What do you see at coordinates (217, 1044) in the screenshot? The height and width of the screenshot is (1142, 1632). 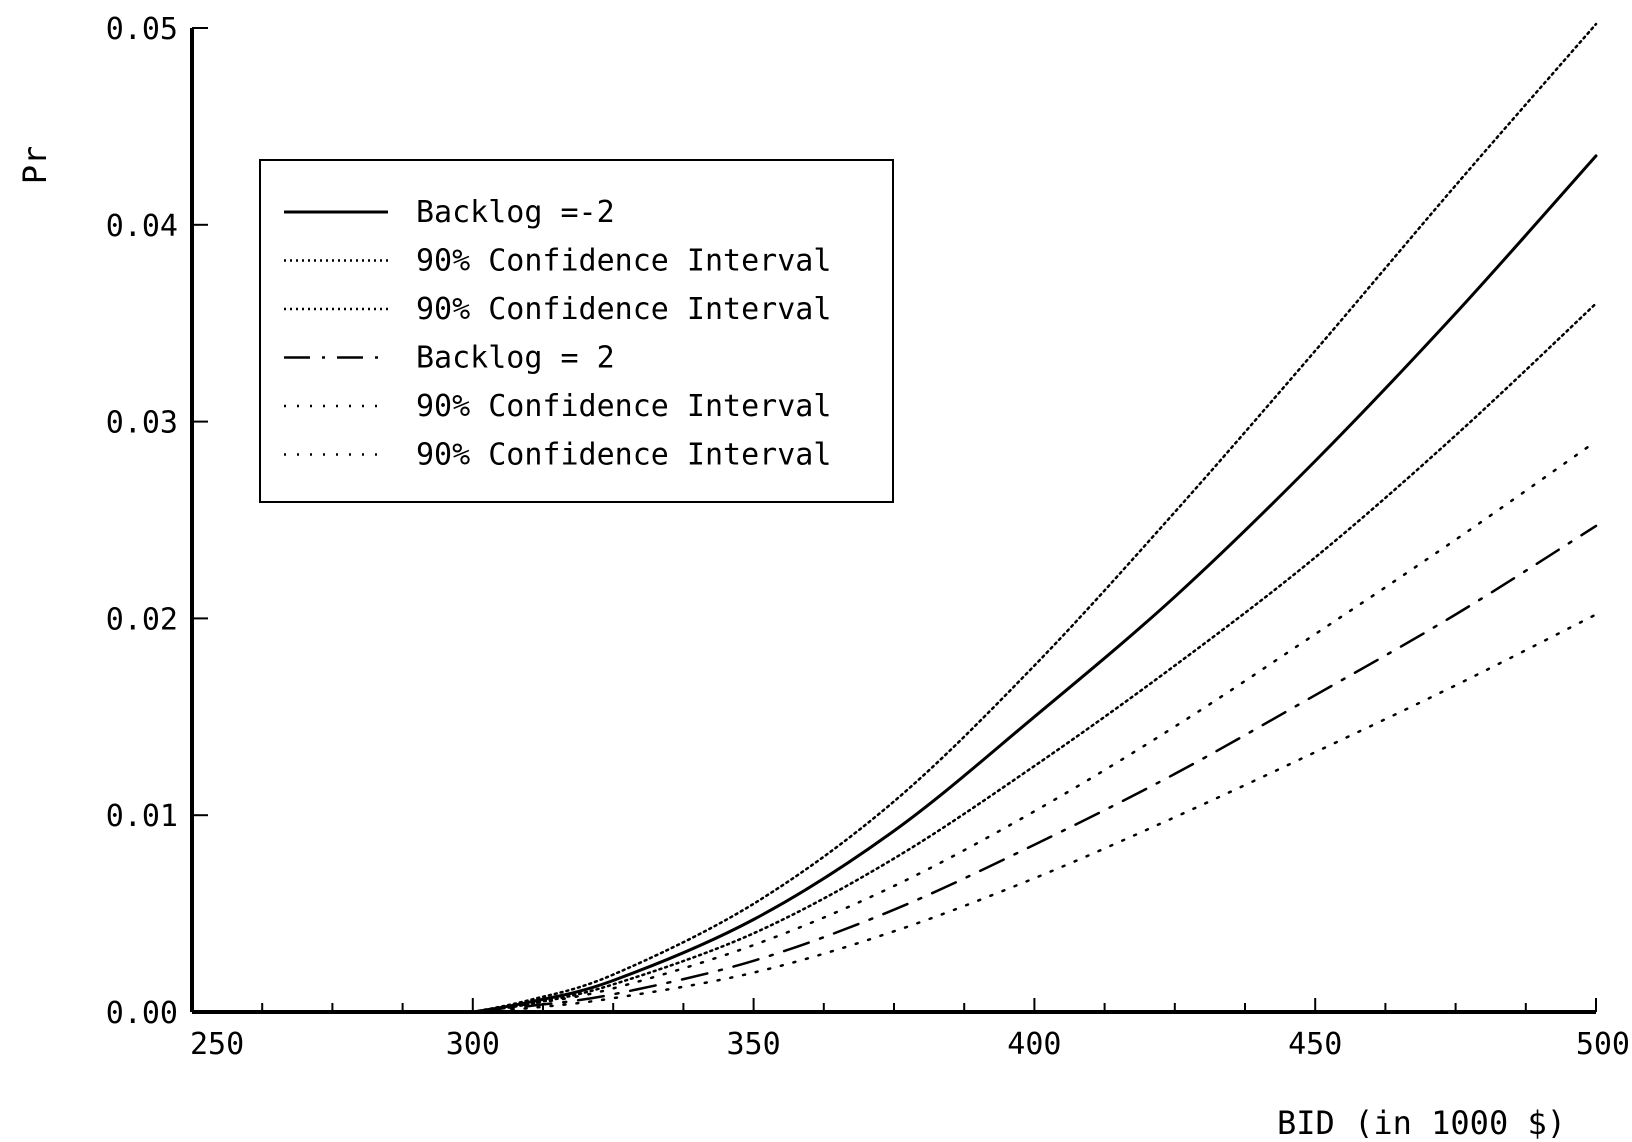 I see `x-tick-label: 250` at bounding box center [217, 1044].